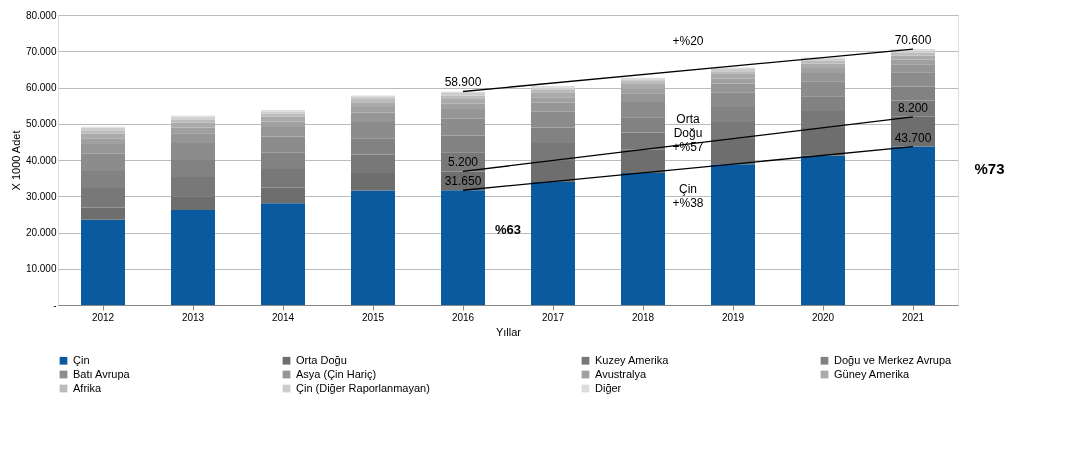 This screenshot has width=1078, height=450. I want to click on y-tick-label: 60.000, so click(41, 87).